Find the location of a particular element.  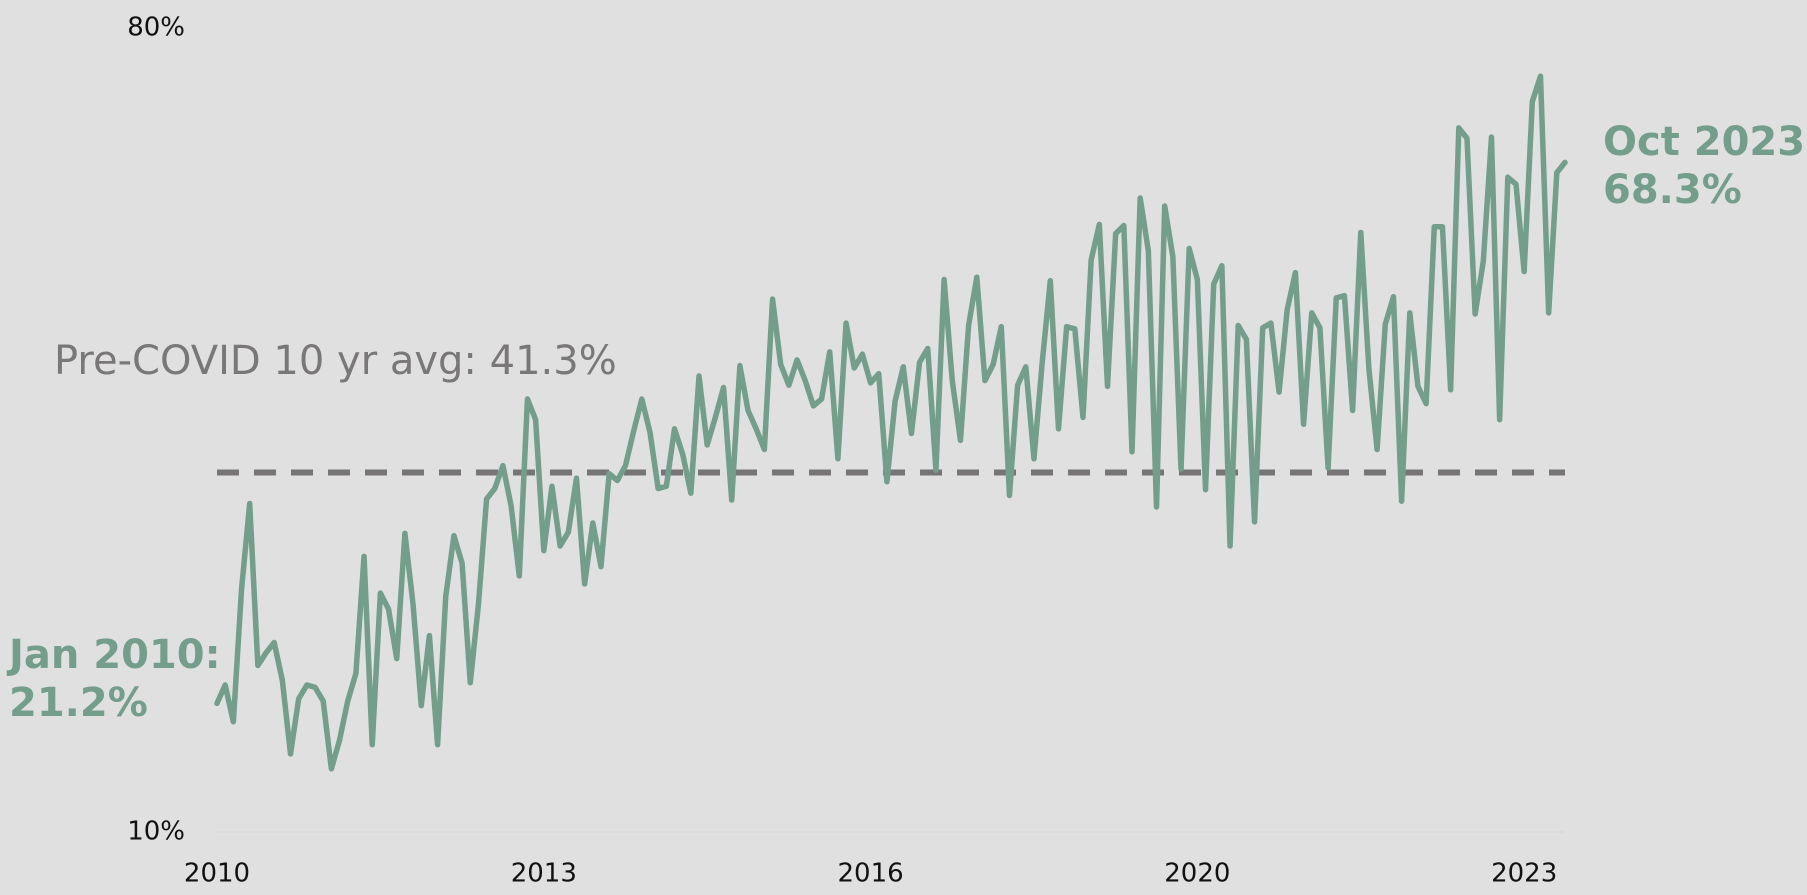

x-tick-label: 2010 is located at coordinates (217, 874).